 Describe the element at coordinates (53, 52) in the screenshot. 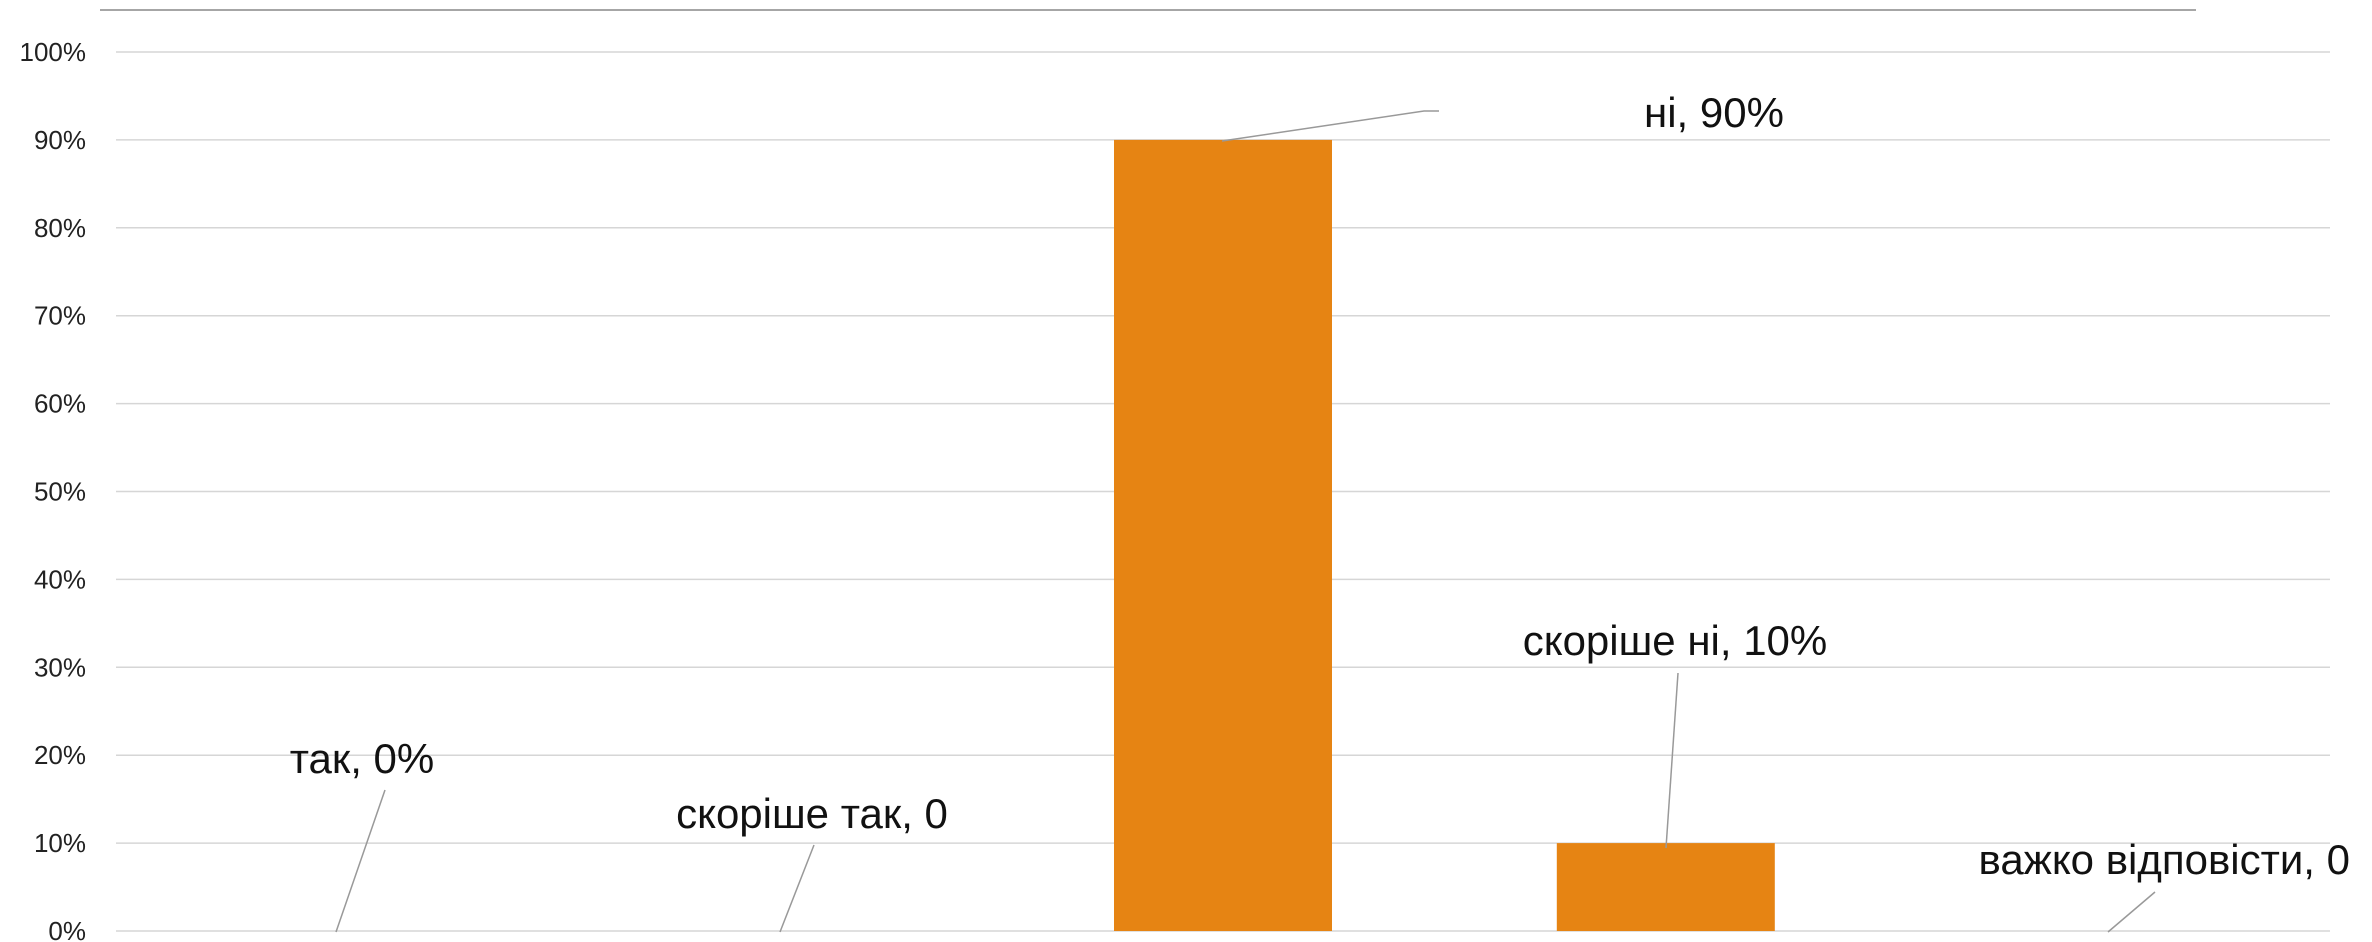

I see `y-tick-label: 100%` at that location.